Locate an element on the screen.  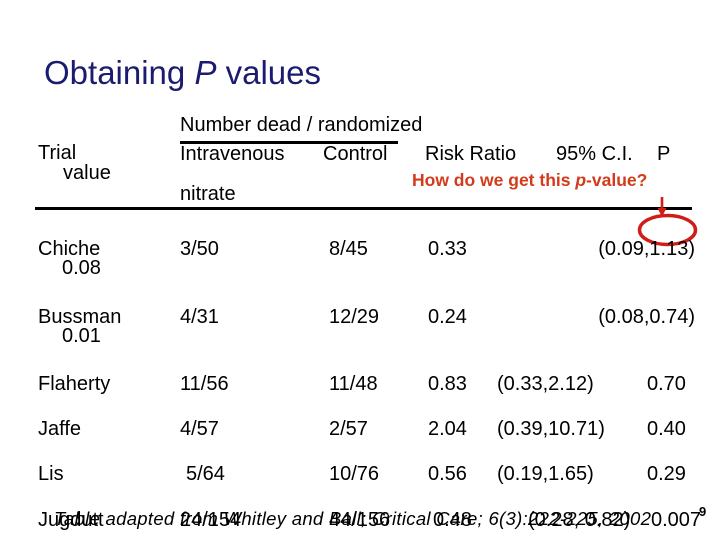
column-header-control: Control is located at coordinates (355, 154).